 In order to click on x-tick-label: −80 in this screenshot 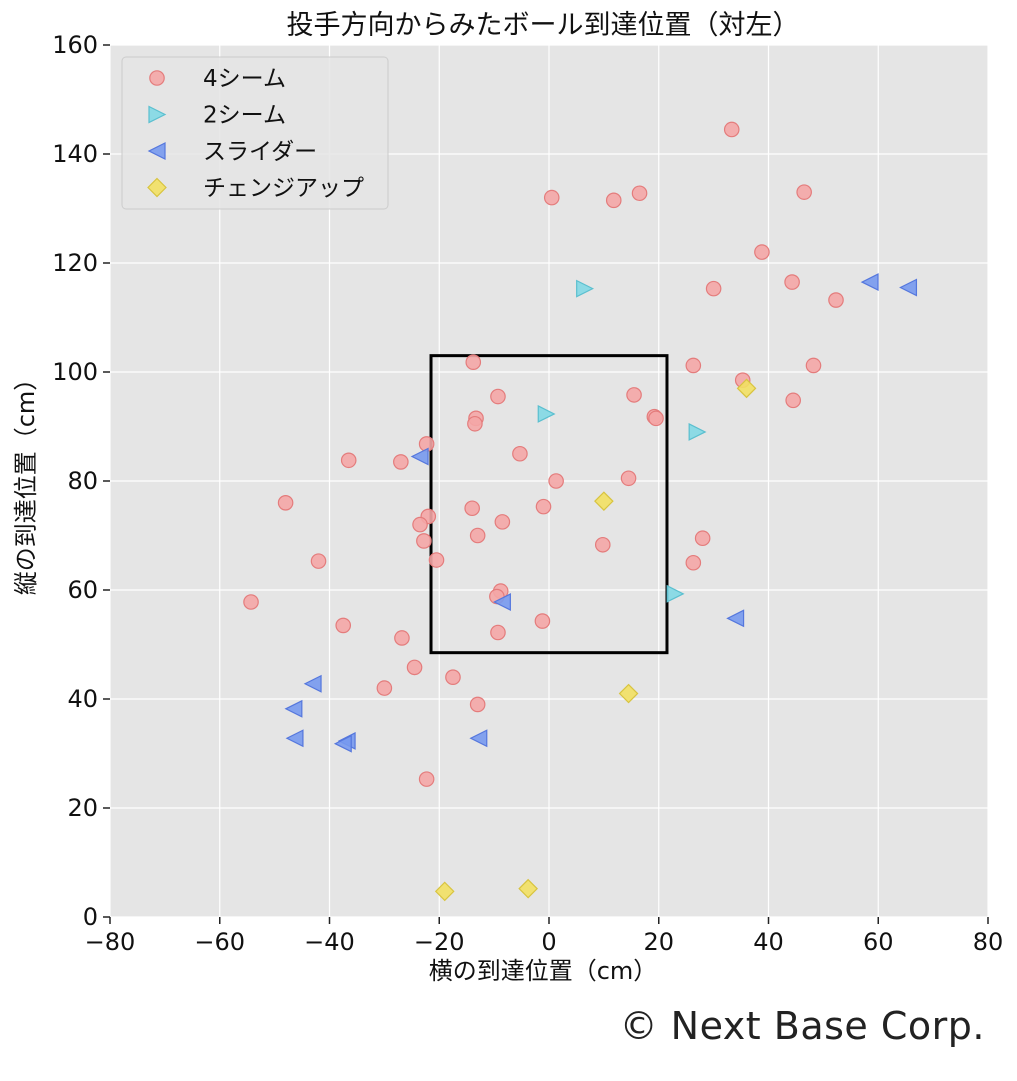, I will do `click(110, 942)`.